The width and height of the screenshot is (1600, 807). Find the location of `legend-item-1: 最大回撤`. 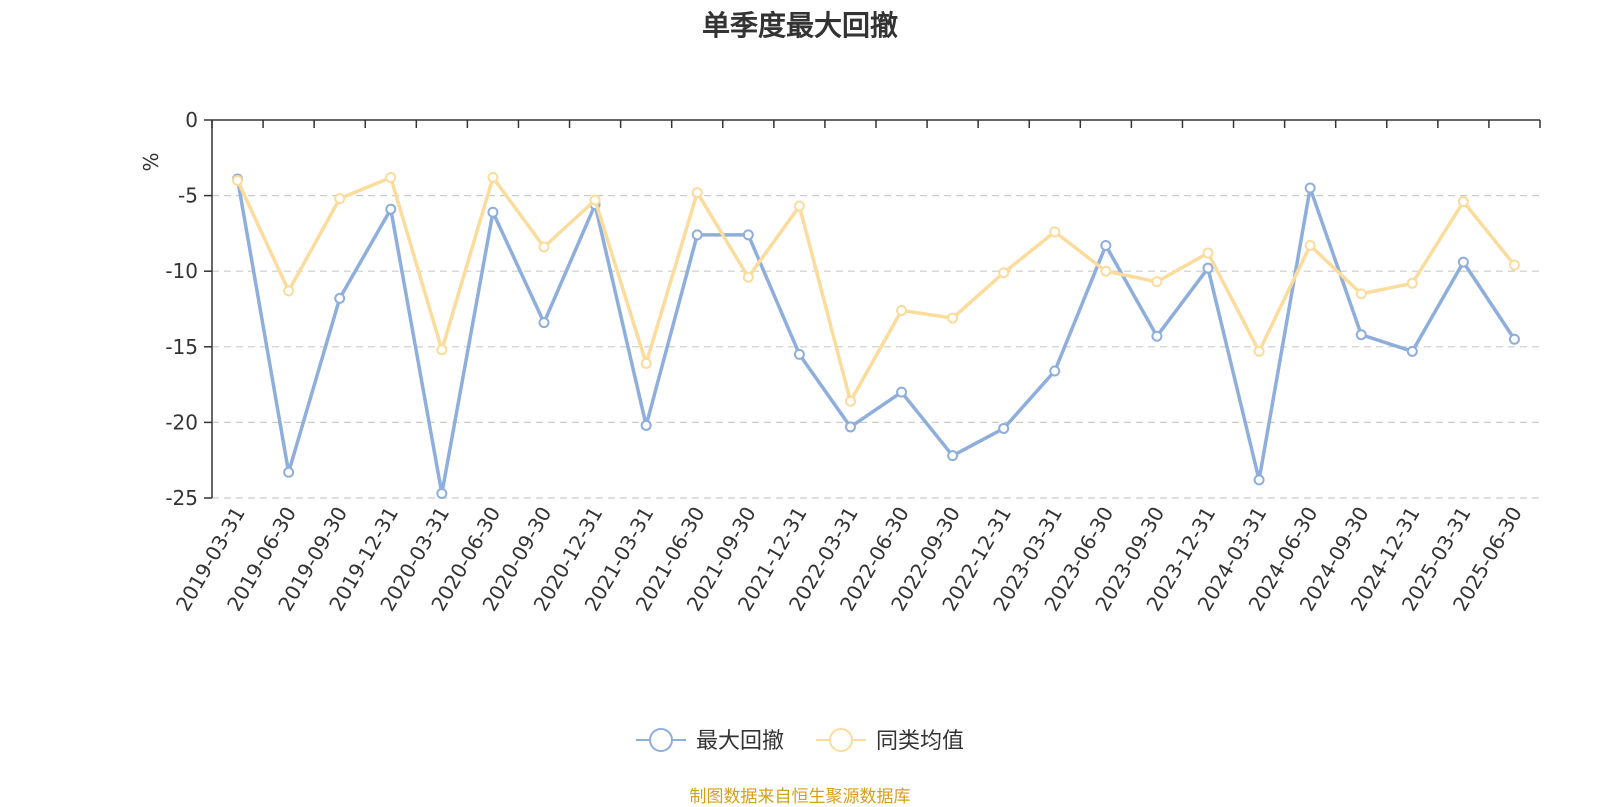

legend-item-1: 最大回撤 is located at coordinates (710, 741).